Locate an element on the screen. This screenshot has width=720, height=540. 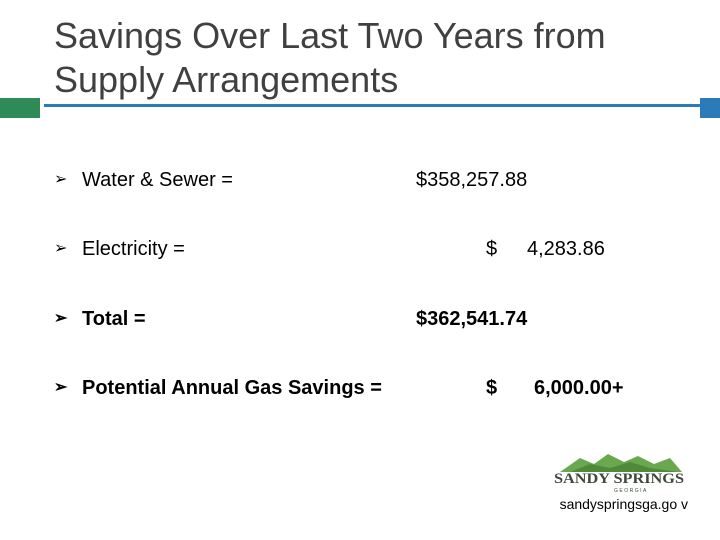
sandy-springs-logo-graphic: SANDY SPRINGS GEORGIA is located at coordinates (619, 474).